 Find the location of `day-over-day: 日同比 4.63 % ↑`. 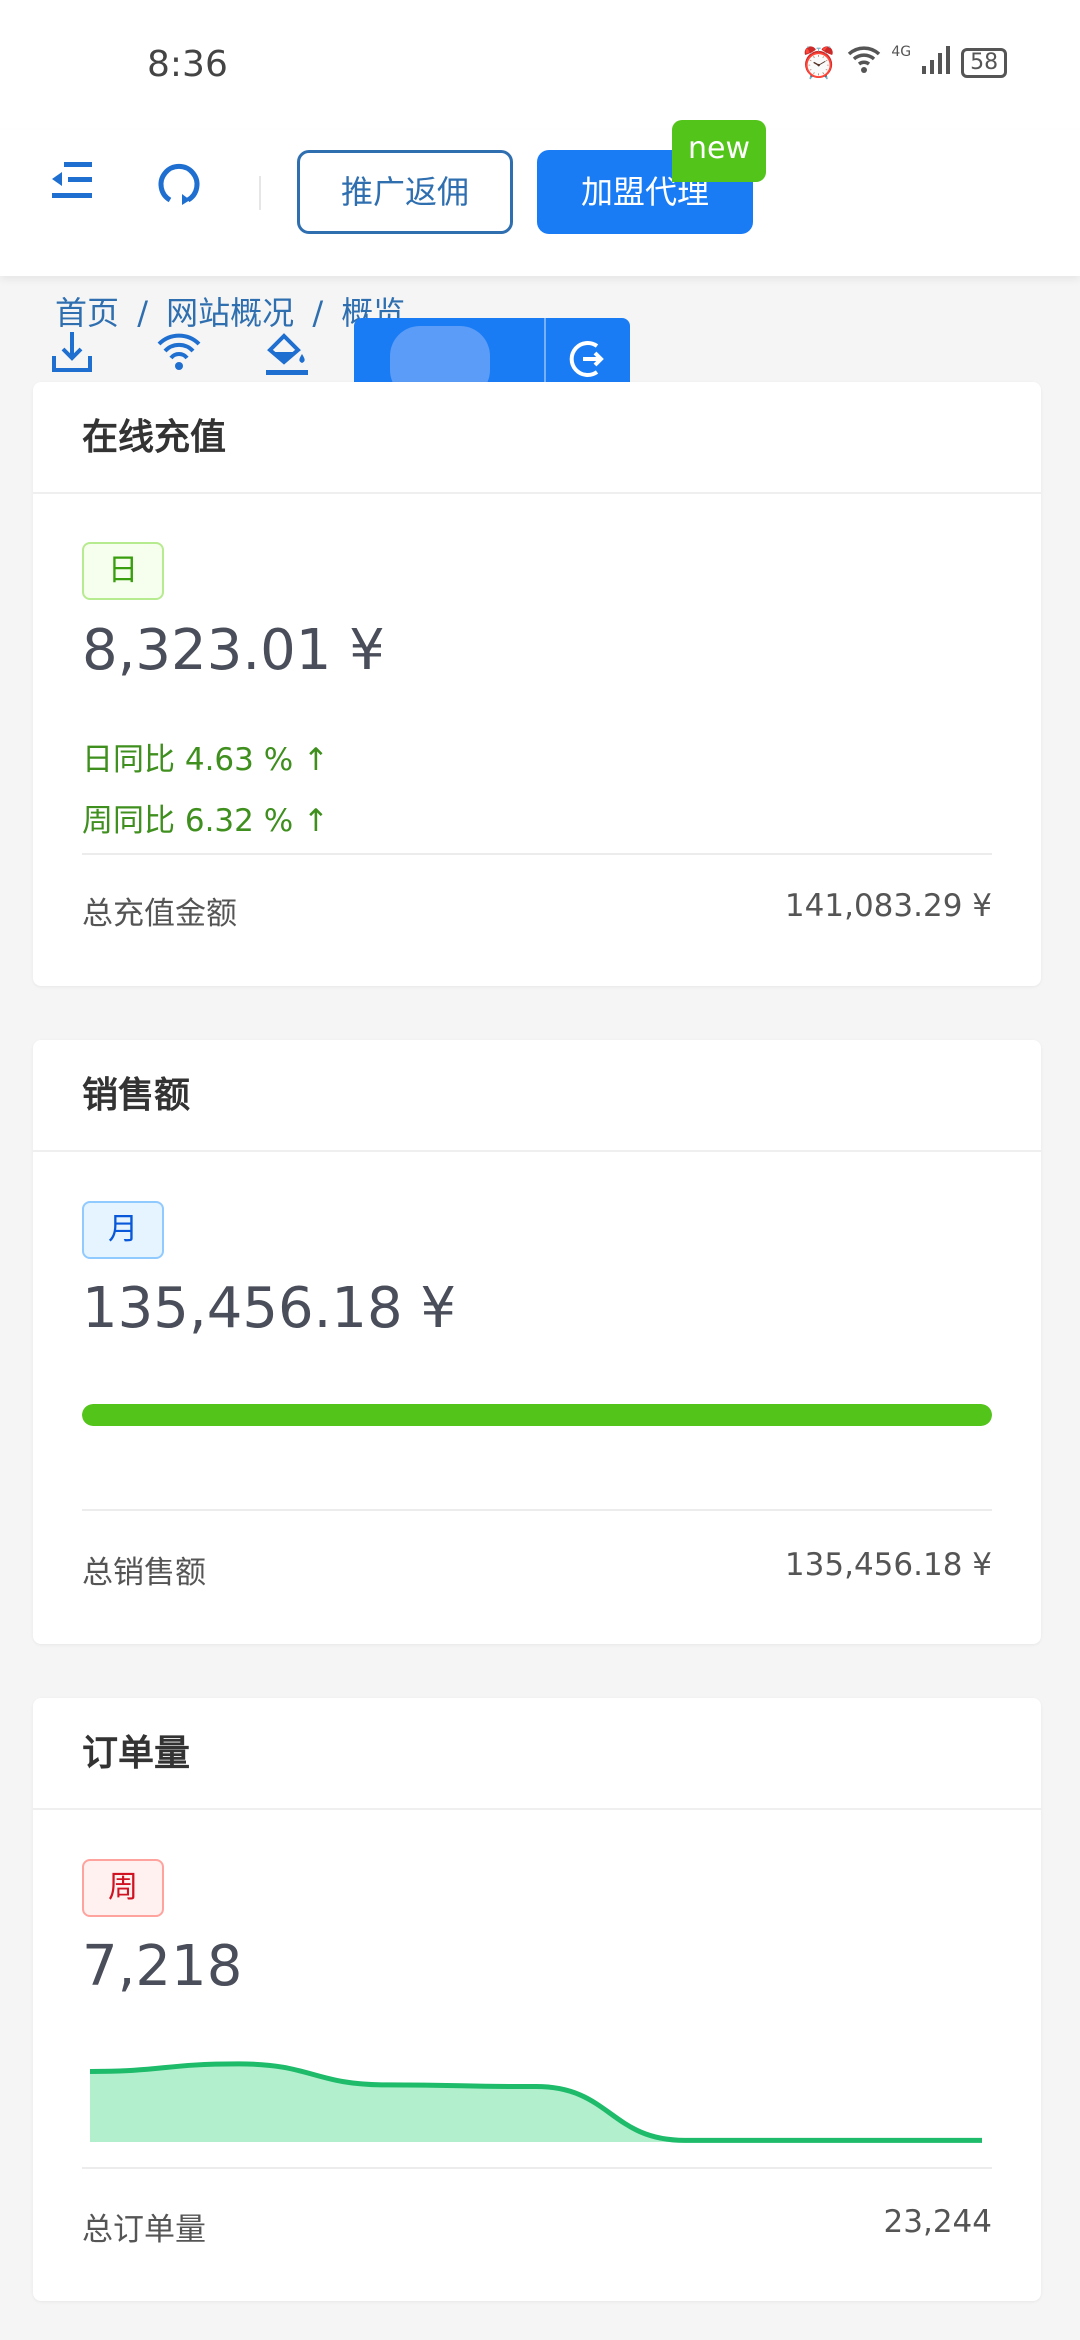

day-over-day: 日同比 4.63 % ↑ is located at coordinates (206, 760).